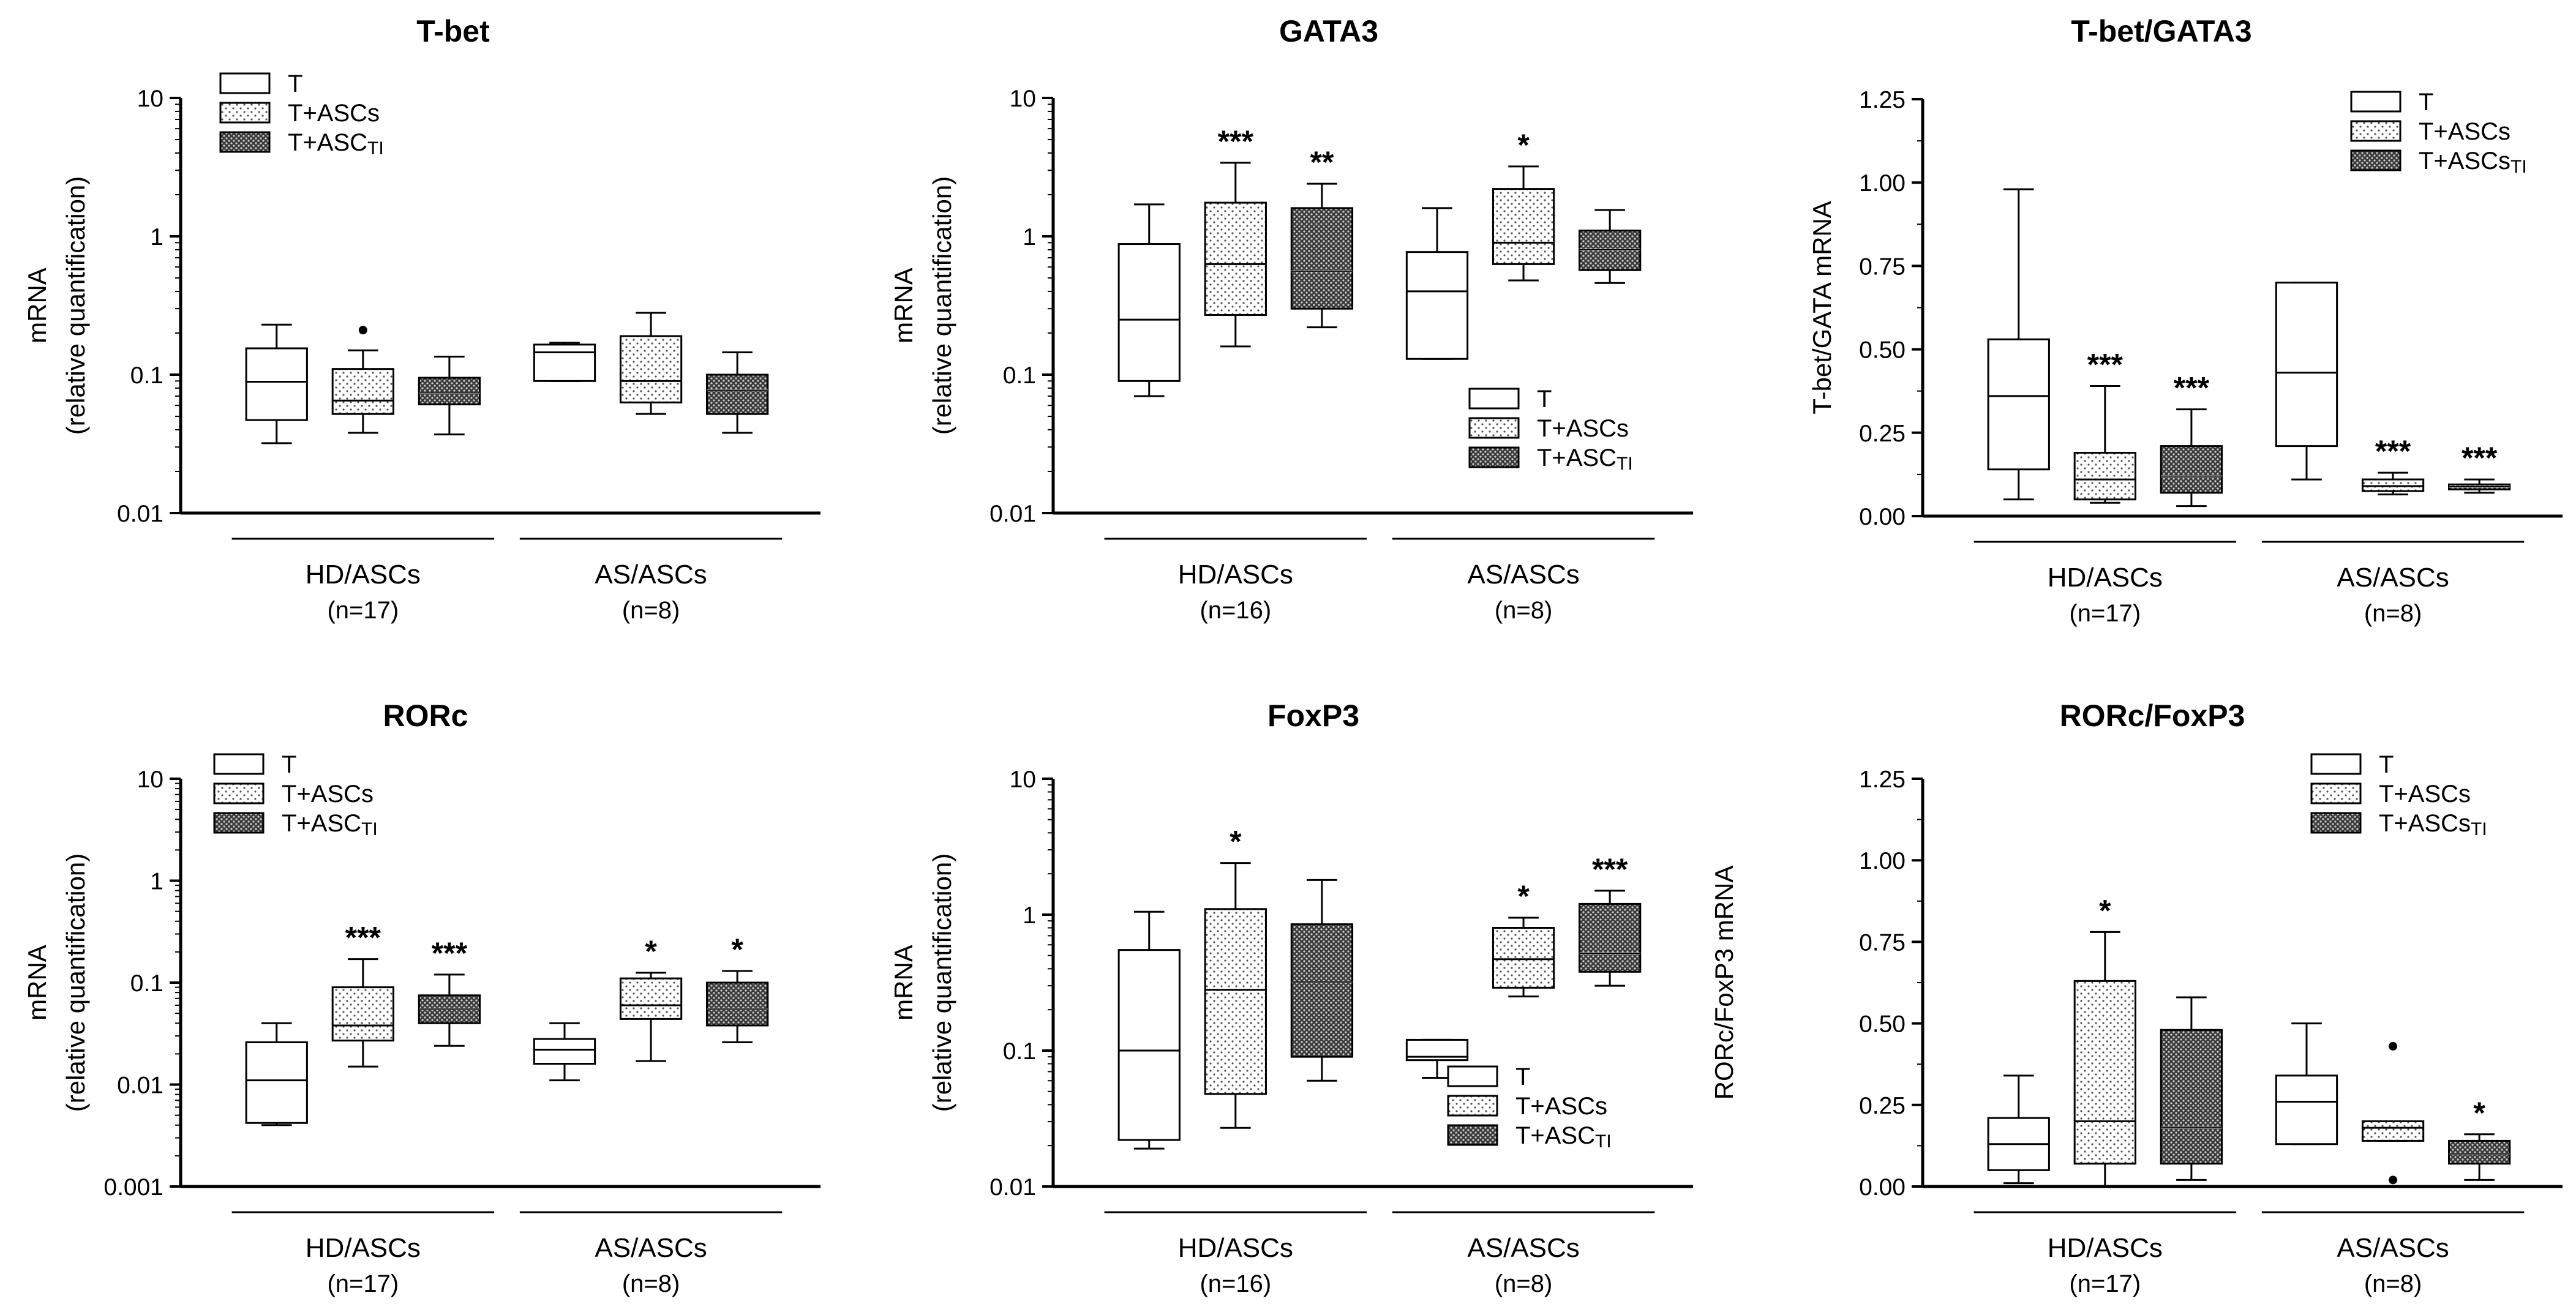 The height and width of the screenshot is (1312, 2576). What do you see at coordinates (2161, 31) in the screenshot?
I see `panel-title: T-bet/GATA3` at bounding box center [2161, 31].